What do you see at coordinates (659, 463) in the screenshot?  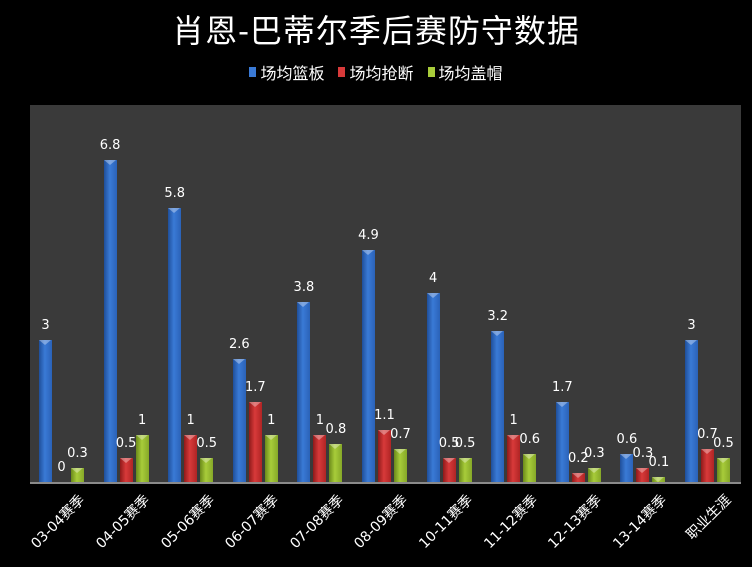 I see `data-label: 0.1` at bounding box center [659, 463].